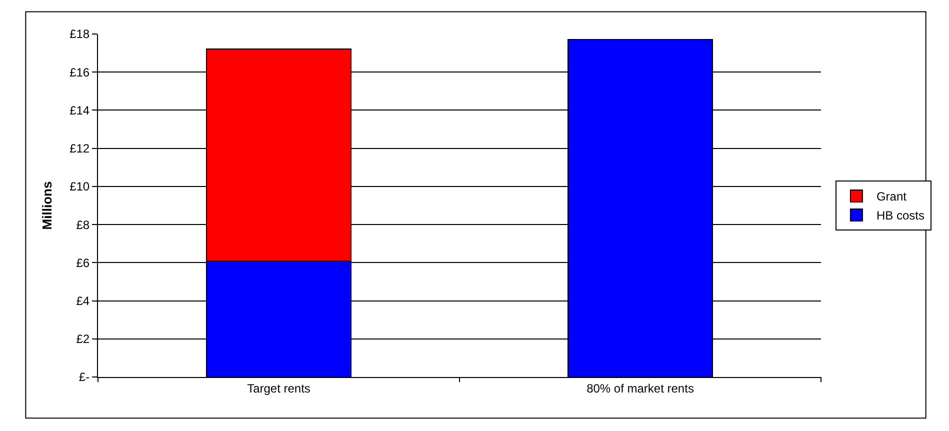 This screenshot has width=949, height=431. Describe the element at coordinates (80, 149) in the screenshot. I see `y-tick-label: £12` at that location.